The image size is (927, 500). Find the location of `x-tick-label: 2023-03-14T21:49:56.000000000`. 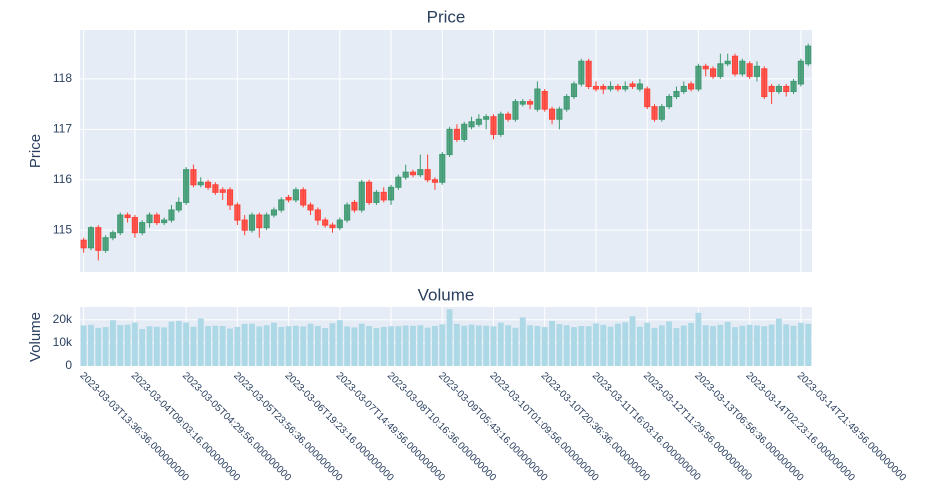

x-tick-label: 2023-03-14T21:49:56.000000000 is located at coordinates (851, 426).